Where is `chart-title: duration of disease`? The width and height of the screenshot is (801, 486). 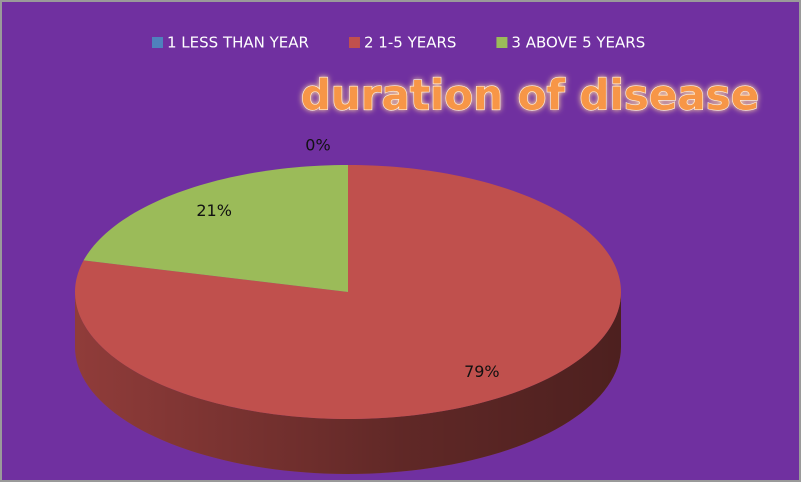 chart-title: duration of disease is located at coordinates (530, 95).